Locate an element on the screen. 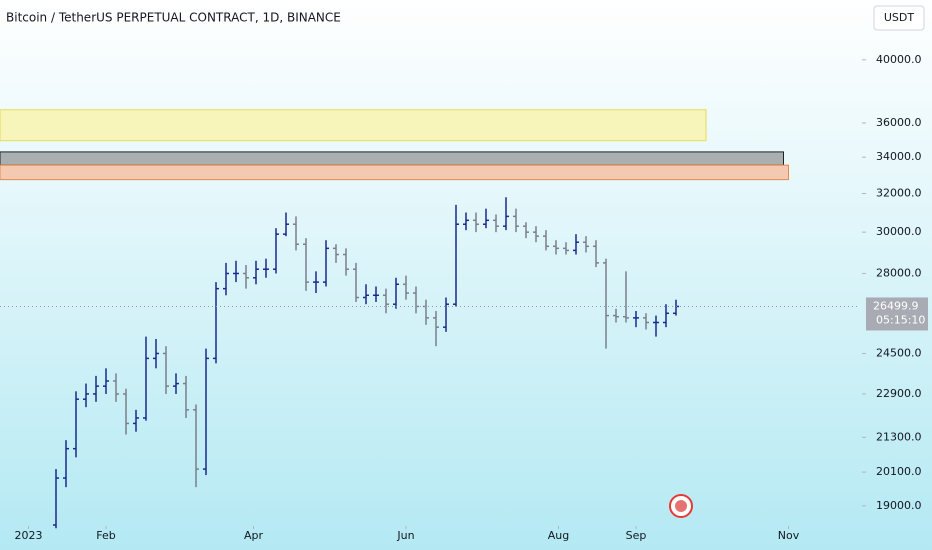  y-tick-label: 30000.0 is located at coordinates (899, 231).